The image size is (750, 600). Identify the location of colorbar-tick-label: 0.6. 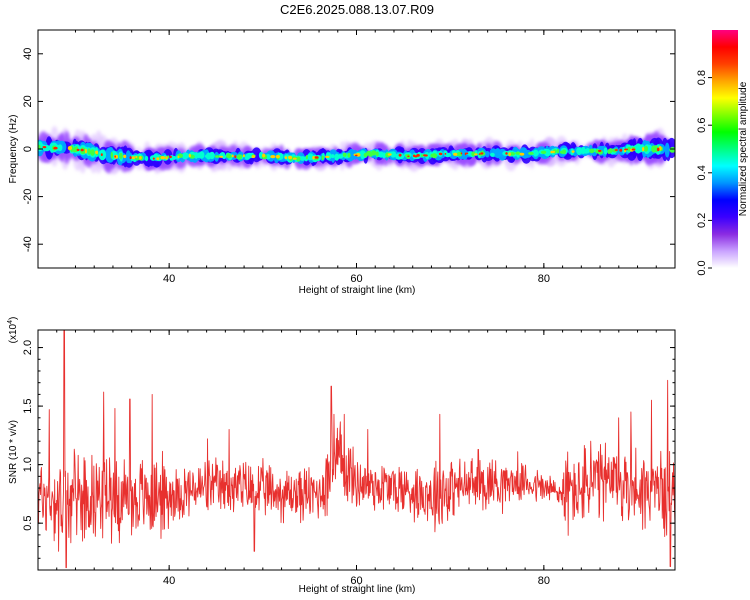
(702, 125).